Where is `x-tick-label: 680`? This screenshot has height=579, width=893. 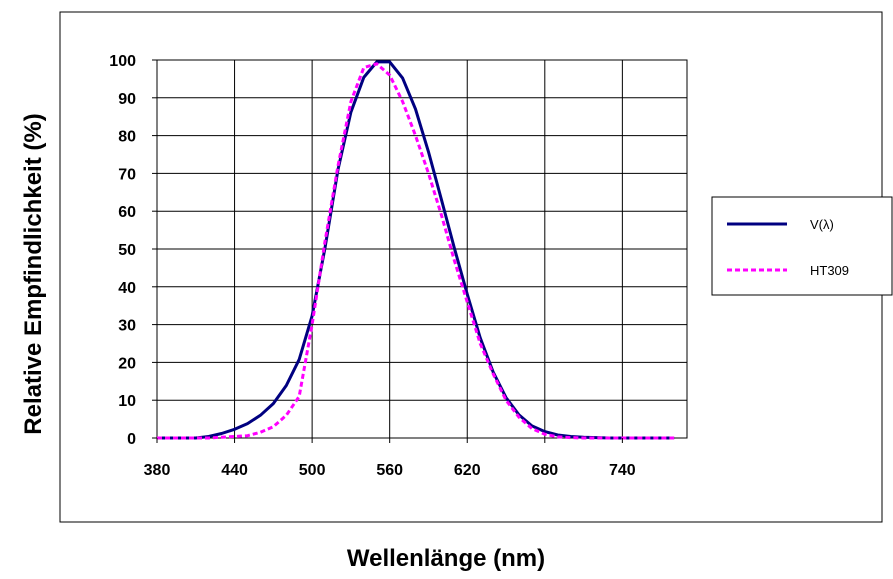 x-tick-label: 680 is located at coordinates (544, 470).